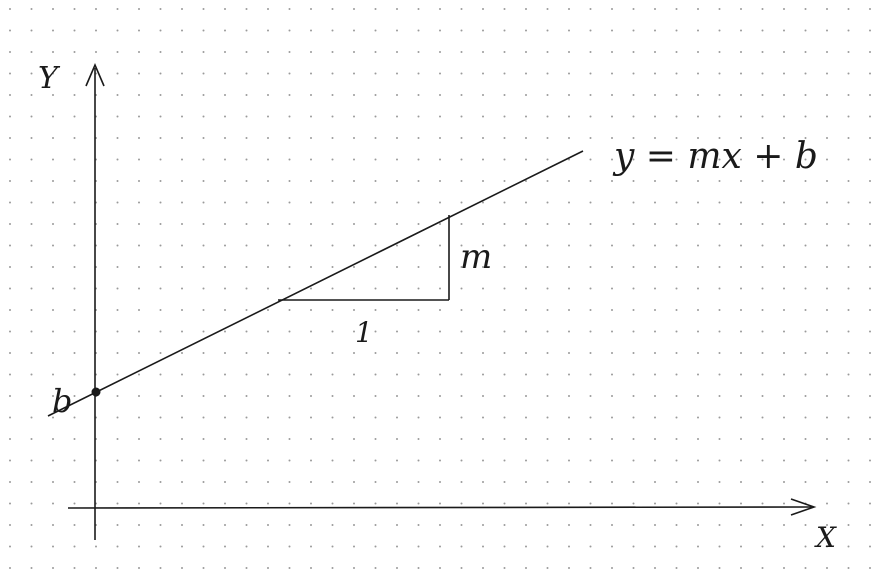  Describe the element at coordinates (803, 507) in the screenshot. I see `x-axis-arrowhead` at that location.